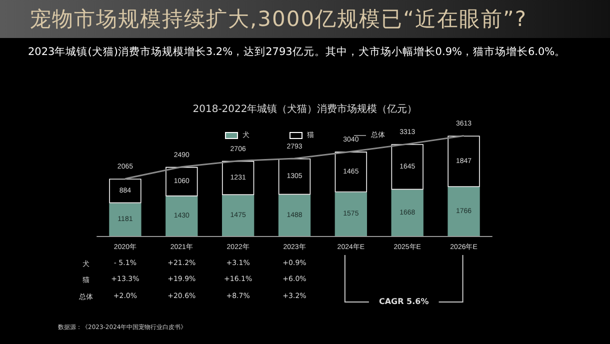 Image resolution: width=610 pixels, height=344 pixels. Describe the element at coordinates (297, 52) in the screenshot. I see `text: 2023年城镇(犬猫)消费市场规模增长3.2%，达到2793亿元。其中，犬市场小幅增长0.9%，猫市场增长6.0%。` at that location.